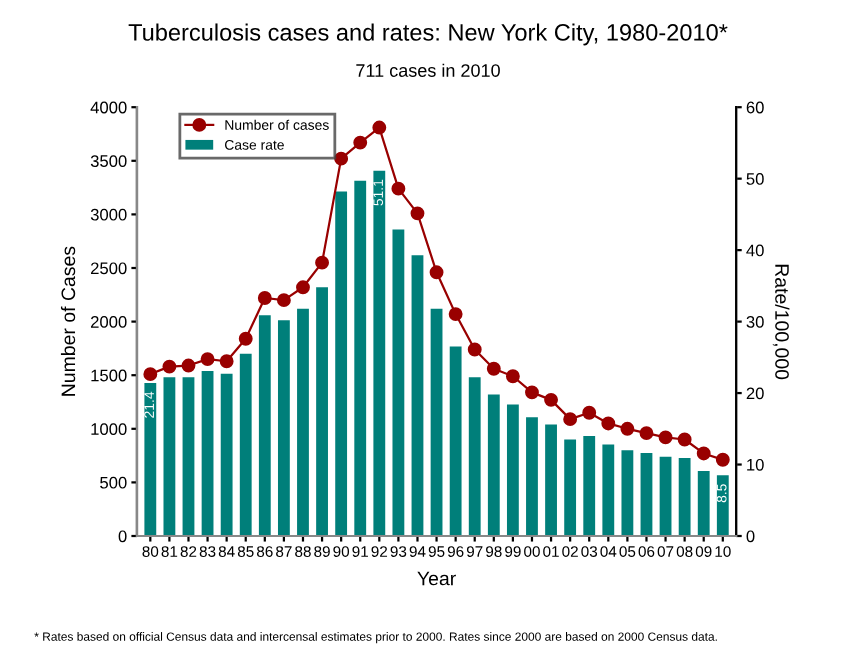 The image size is (856, 670). I want to click on y-tick-label: 3000, so click(108, 214).